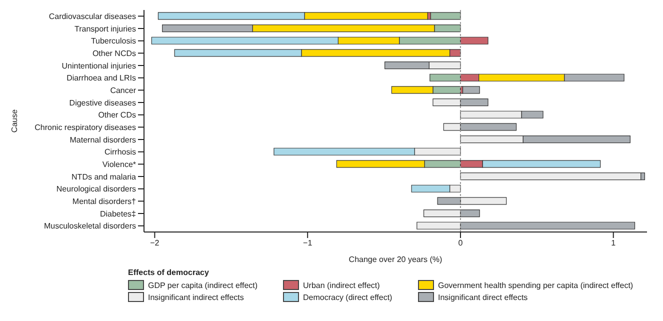 The width and height of the screenshot is (663, 321). I want to click on legend-label: Democracy (direct effect), so click(347, 297).